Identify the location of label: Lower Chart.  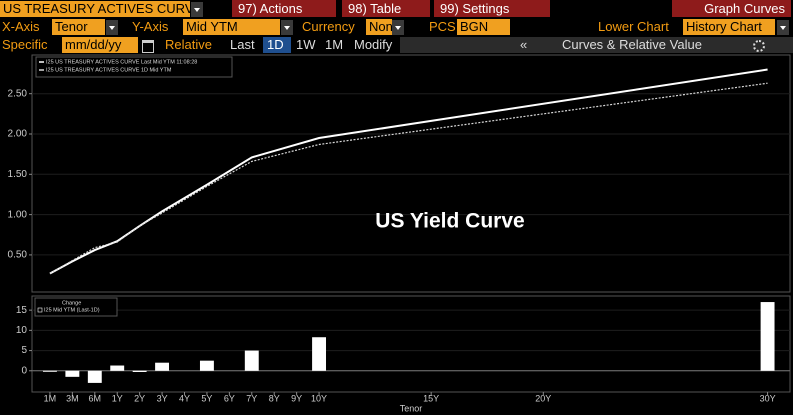
(633, 26).